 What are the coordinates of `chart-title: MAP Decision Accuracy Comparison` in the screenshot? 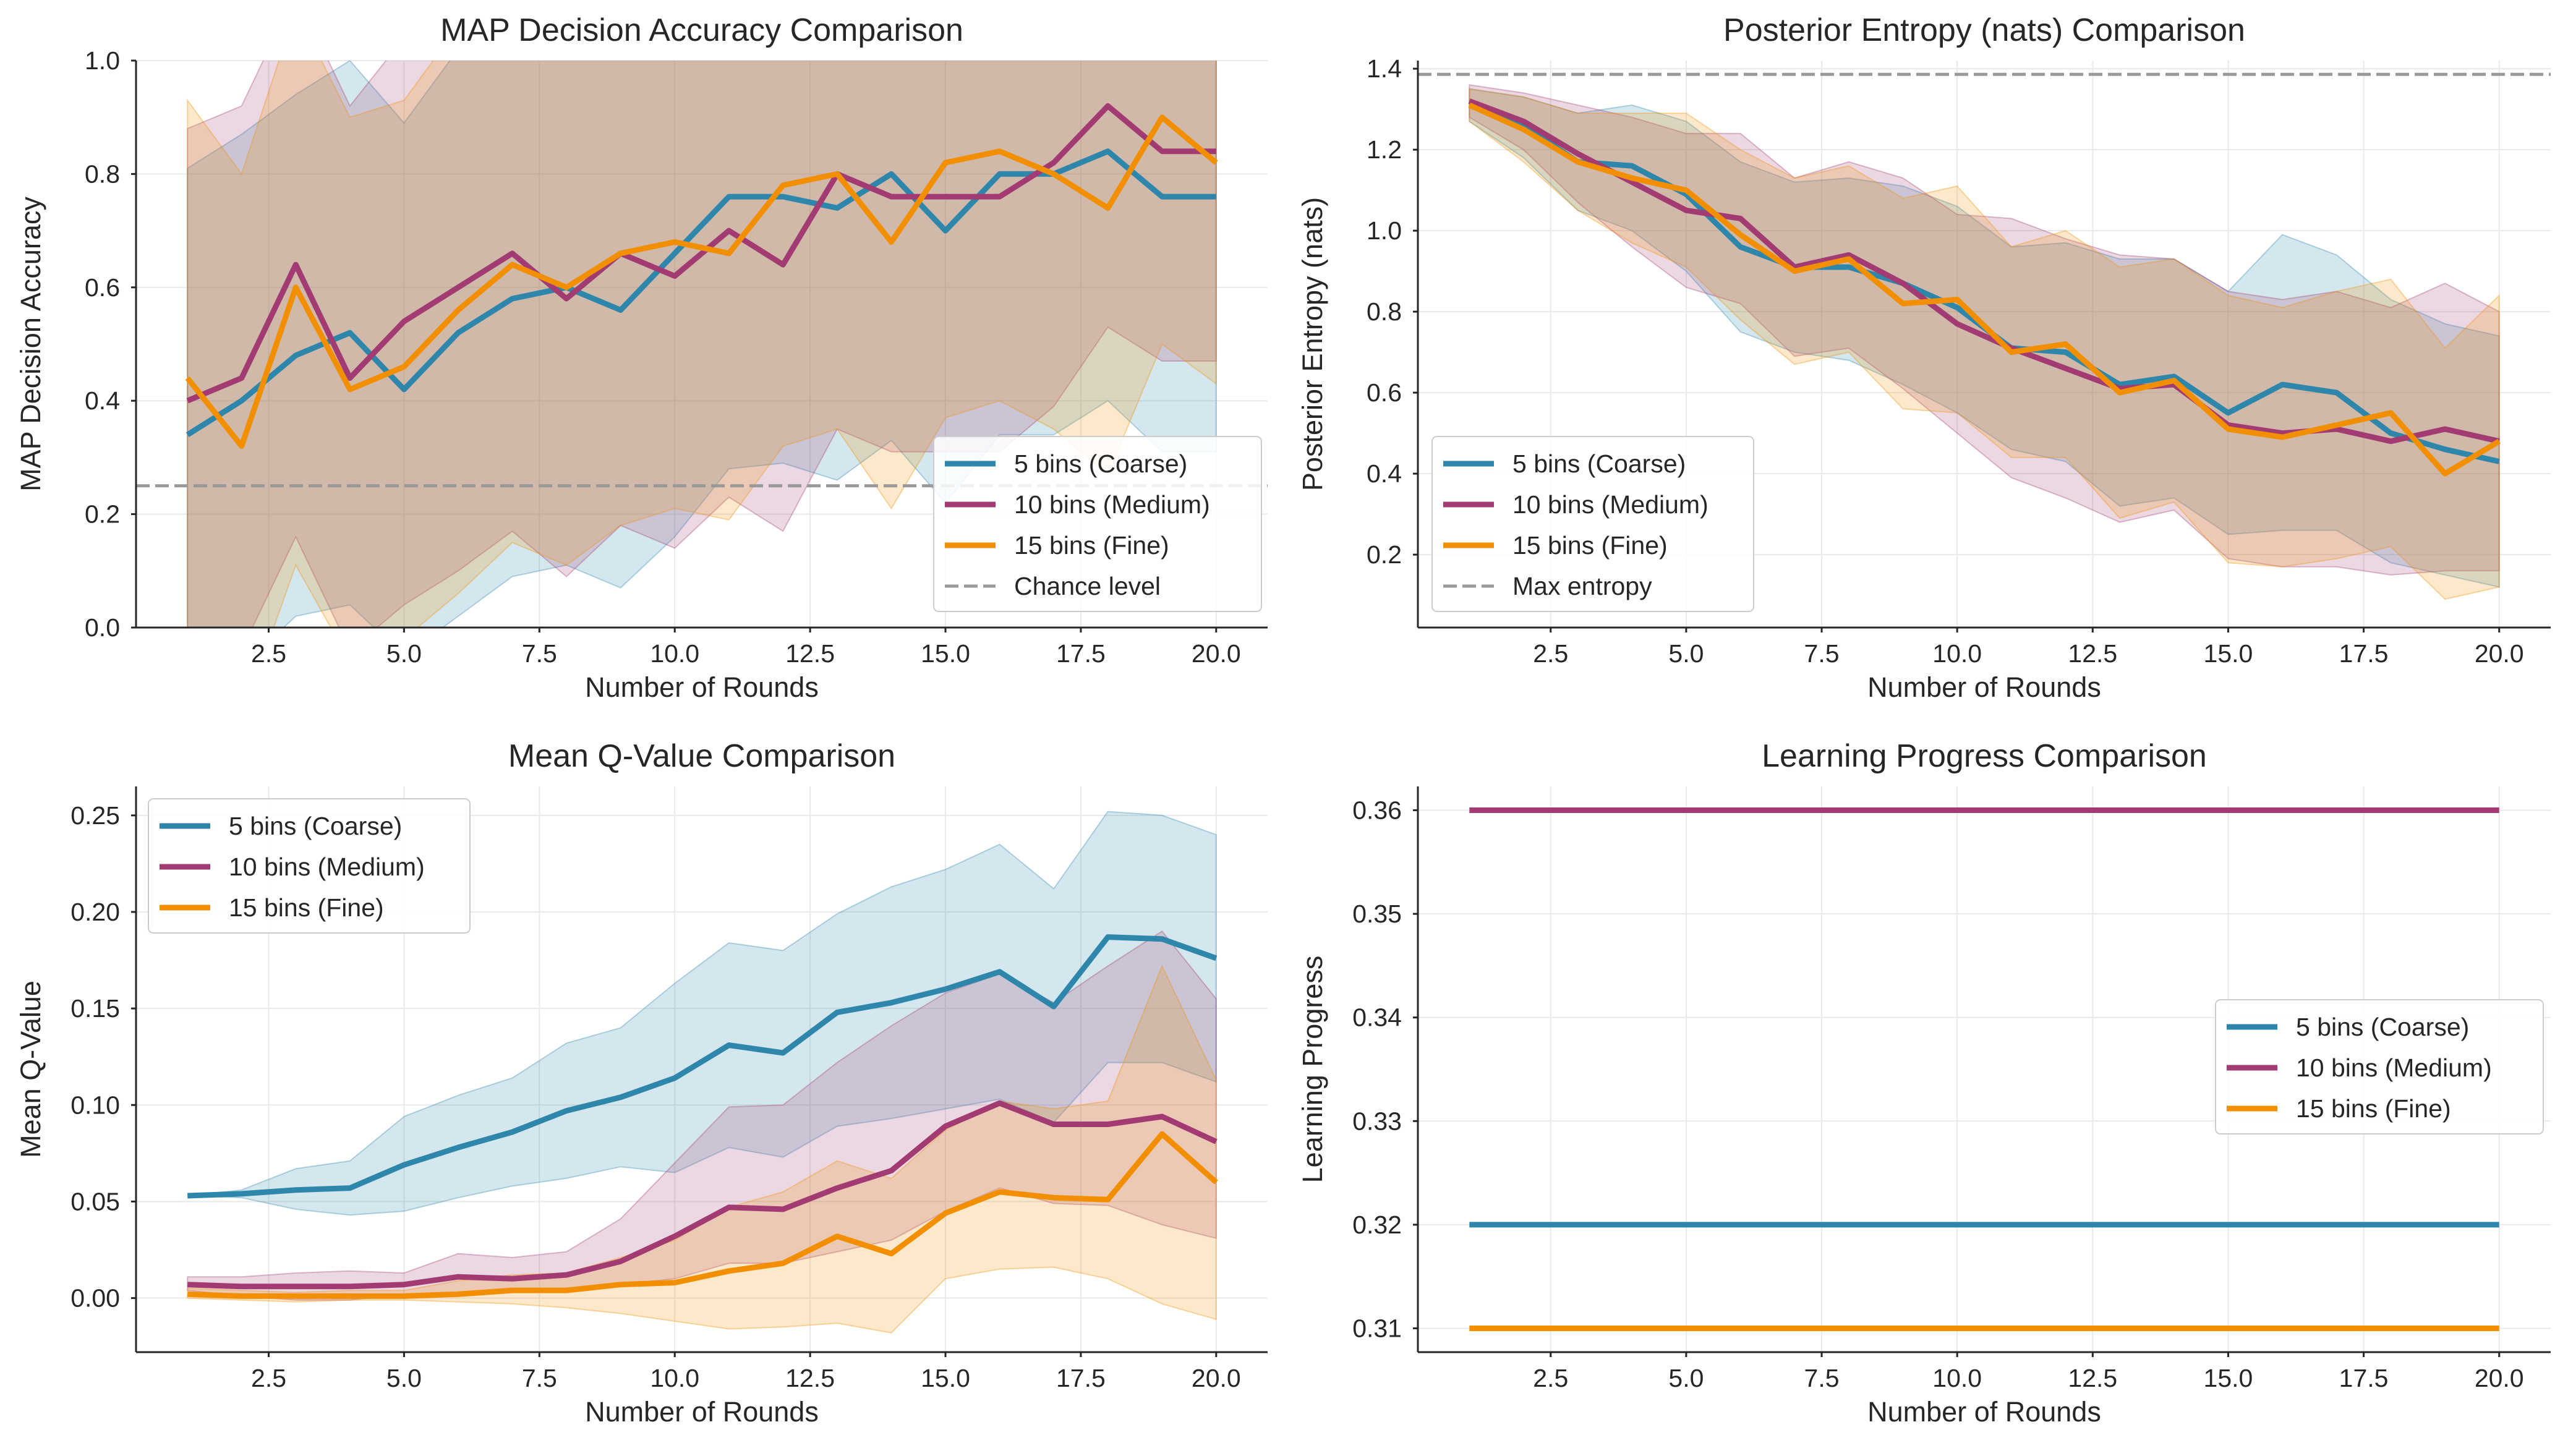 It's located at (702, 30).